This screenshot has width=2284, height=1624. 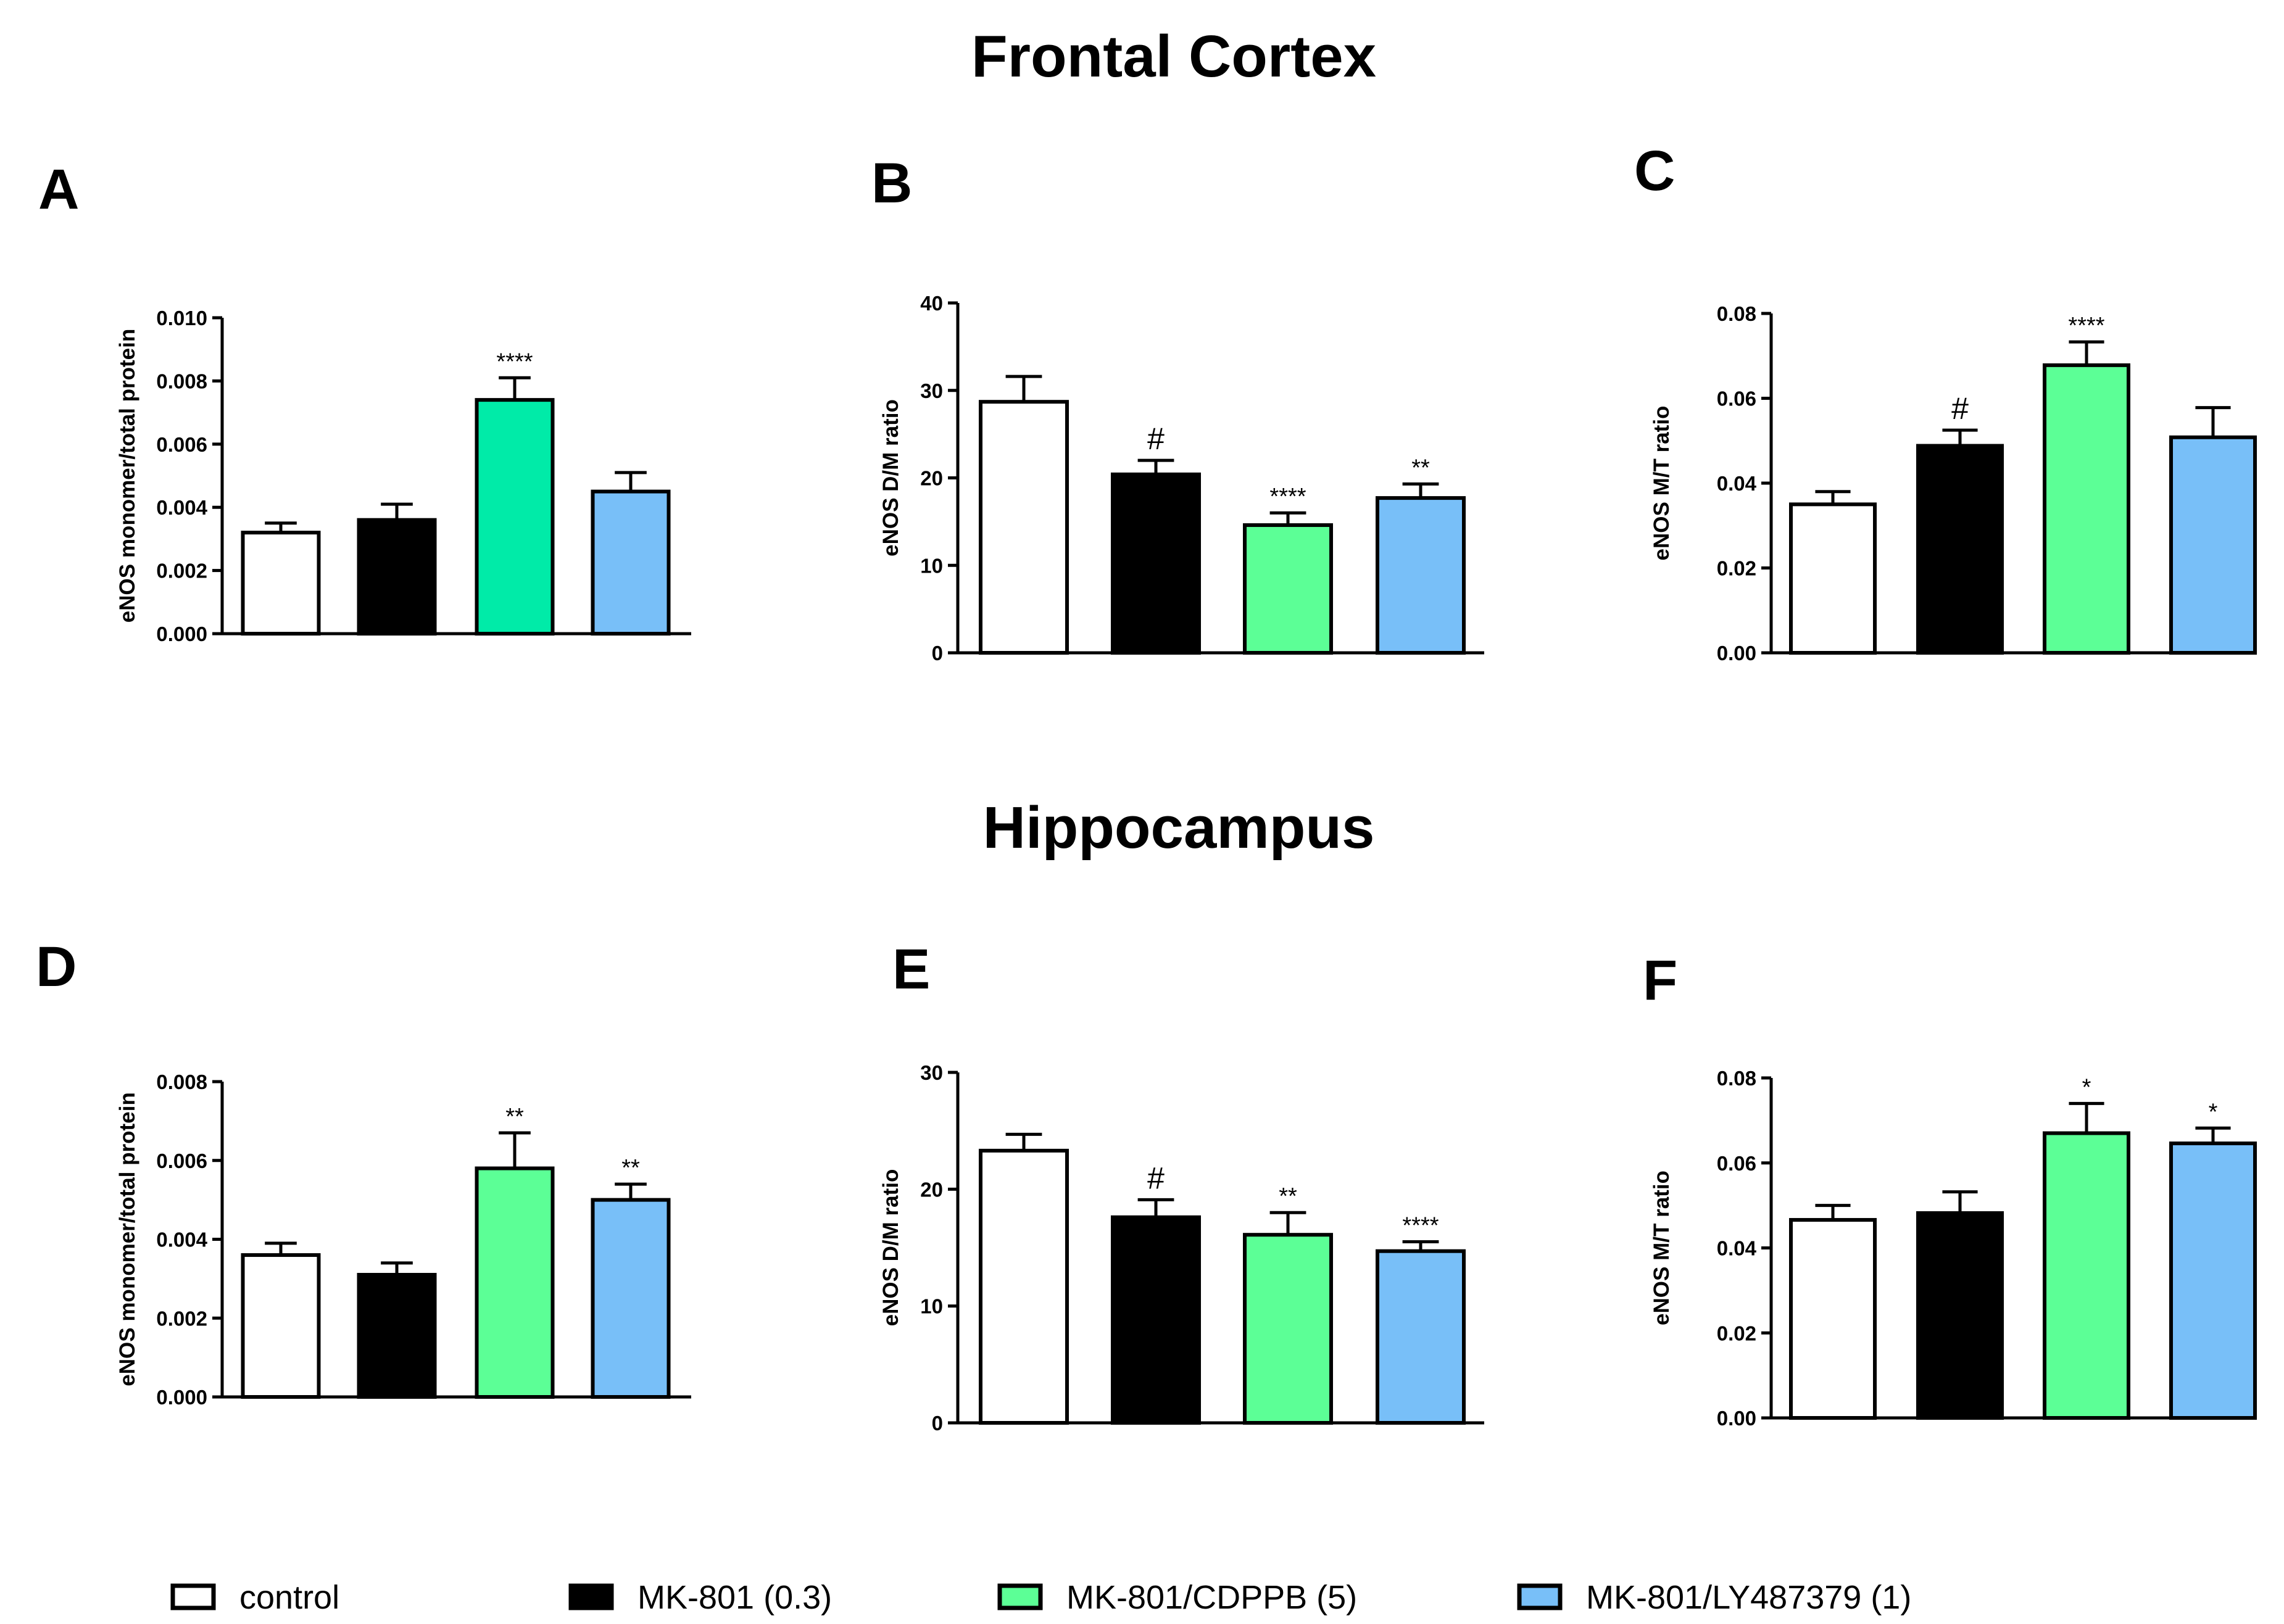 I want to click on panel-letter-B: B, so click(x=891, y=183).